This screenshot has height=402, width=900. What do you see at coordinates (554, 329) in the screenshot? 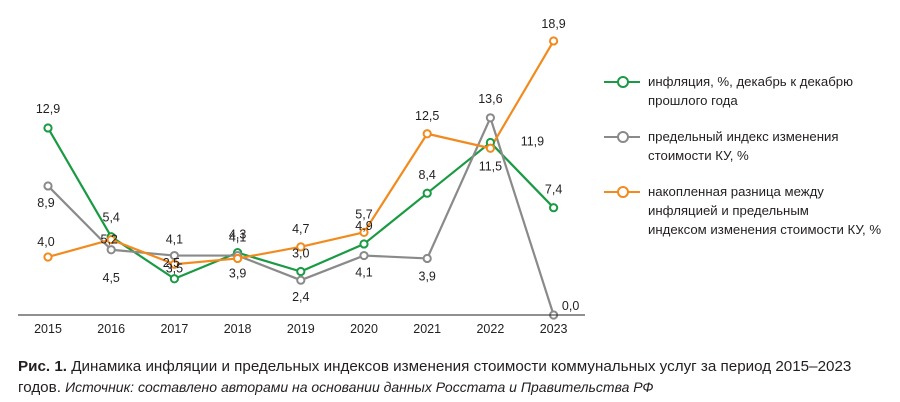
I see `x-tick-2023: 2023` at bounding box center [554, 329].